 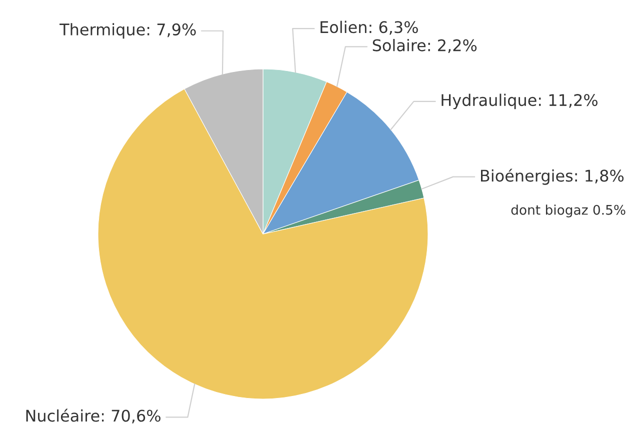 I want to click on slice-label: Eolien: 6,3%, so click(x=369, y=27).